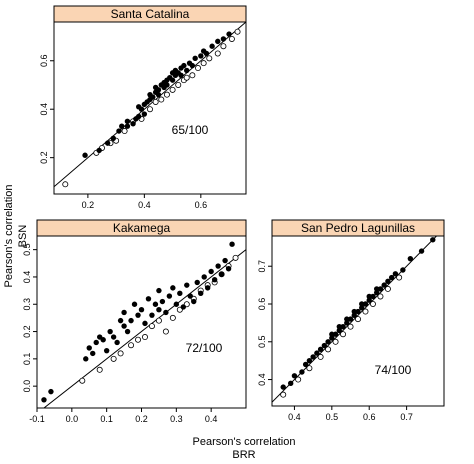 The image size is (474, 464). I want to click on x-tick-label: 0.2, so click(88, 205).